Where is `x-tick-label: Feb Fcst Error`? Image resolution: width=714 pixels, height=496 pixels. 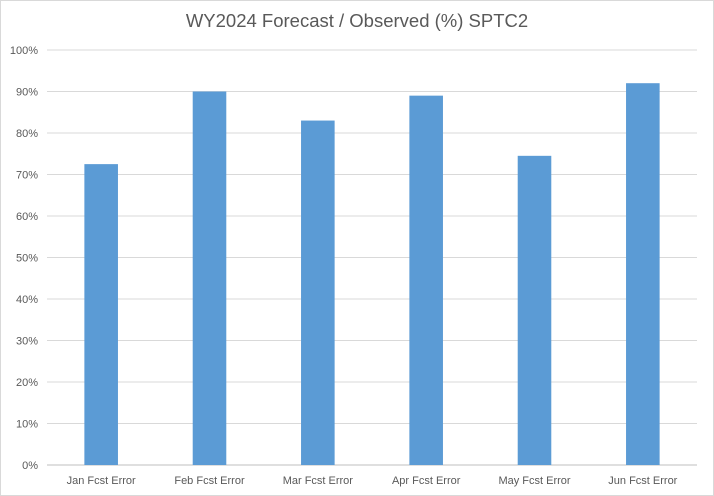
x-tick-label: Feb Fcst Error is located at coordinates (209, 481).